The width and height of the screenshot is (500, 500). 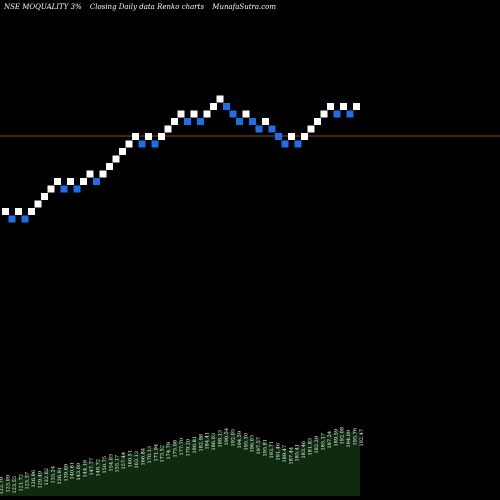 I want to click on volume-fill, so click(x=180, y=463).